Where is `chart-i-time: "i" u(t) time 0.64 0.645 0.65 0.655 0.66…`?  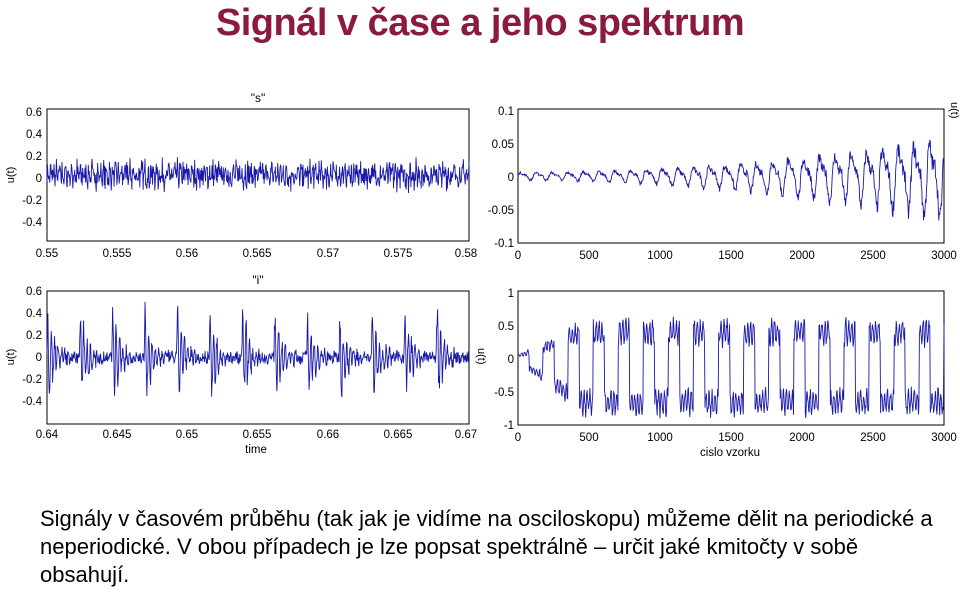
chart-i-time: "i" u(t) time 0.64 0.645 0.65 0.655 0.66… is located at coordinates (241, 364).